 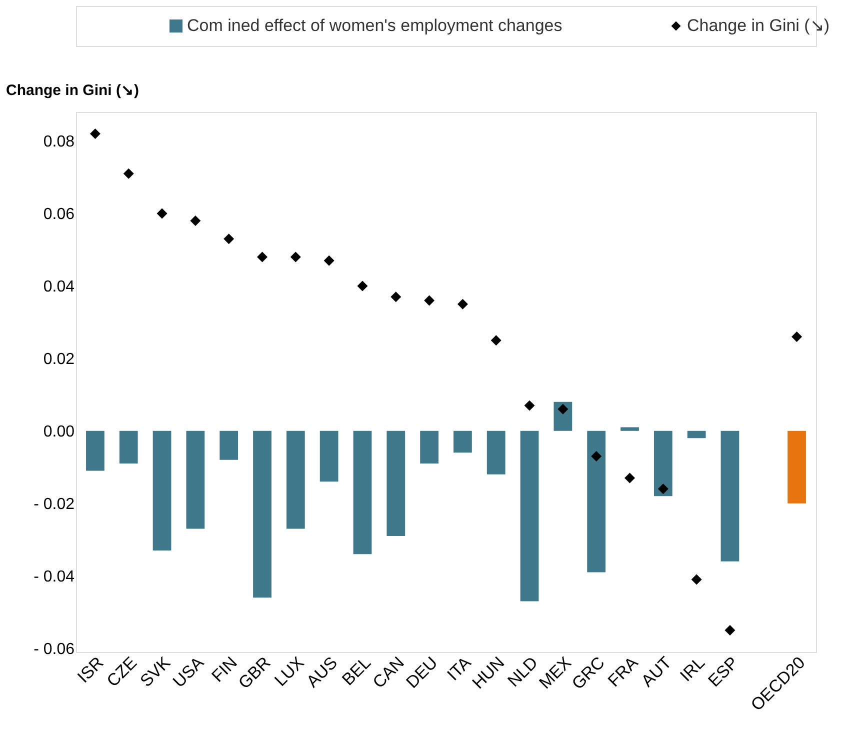 What do you see at coordinates (374, 25) in the screenshot?
I see `legend-label: Com ined effect of women's employment changes` at bounding box center [374, 25].